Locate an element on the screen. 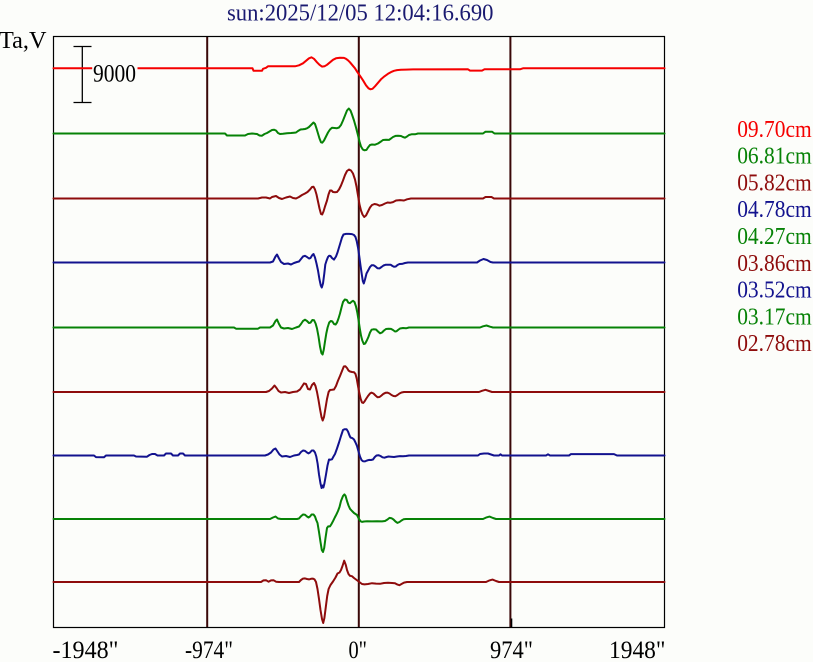 The height and width of the screenshot is (662, 813). svg-text: 02.78cm is located at coordinates (774, 344).